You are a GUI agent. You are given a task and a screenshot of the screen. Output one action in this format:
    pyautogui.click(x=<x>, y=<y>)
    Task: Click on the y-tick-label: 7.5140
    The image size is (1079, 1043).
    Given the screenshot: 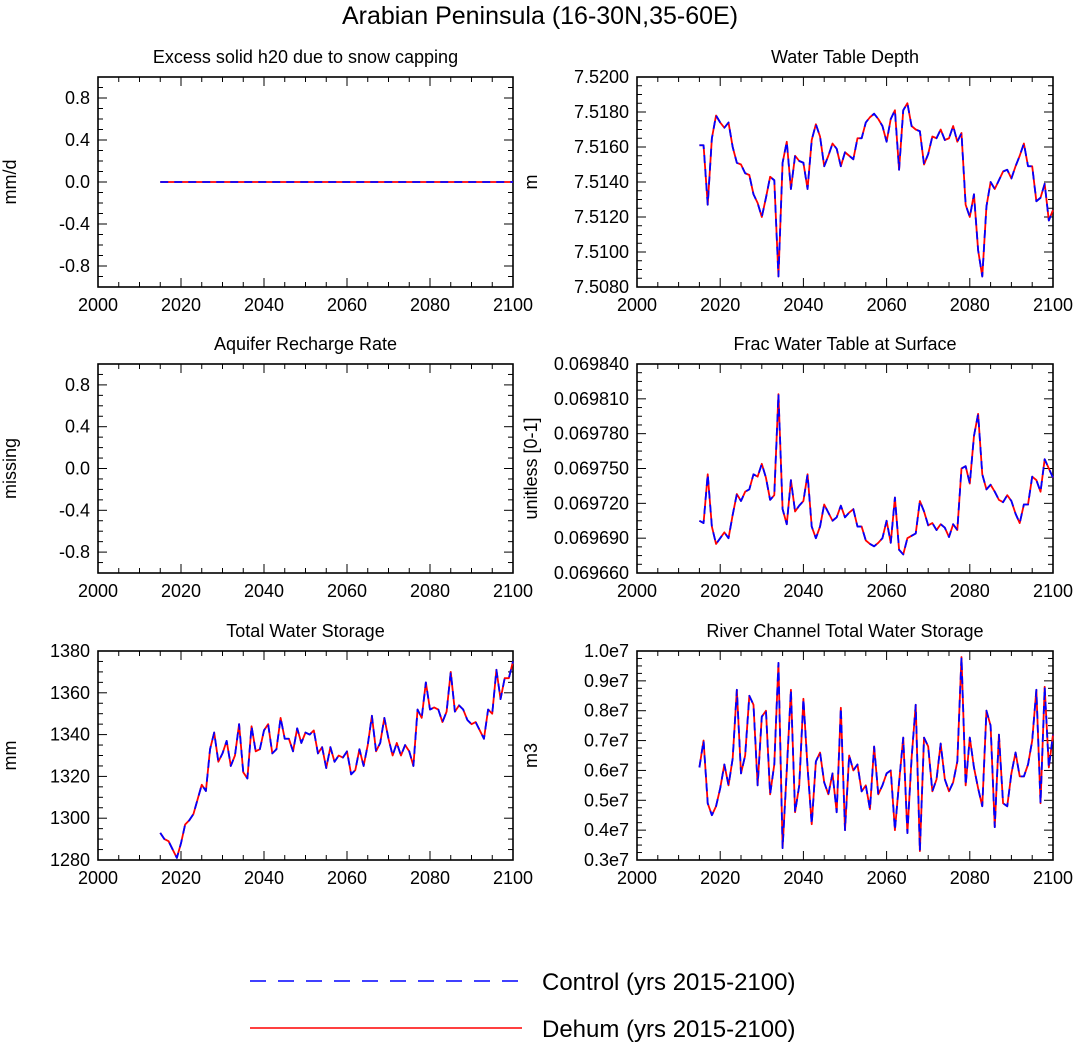 What is the action you would take?
    pyautogui.click(x=601, y=182)
    